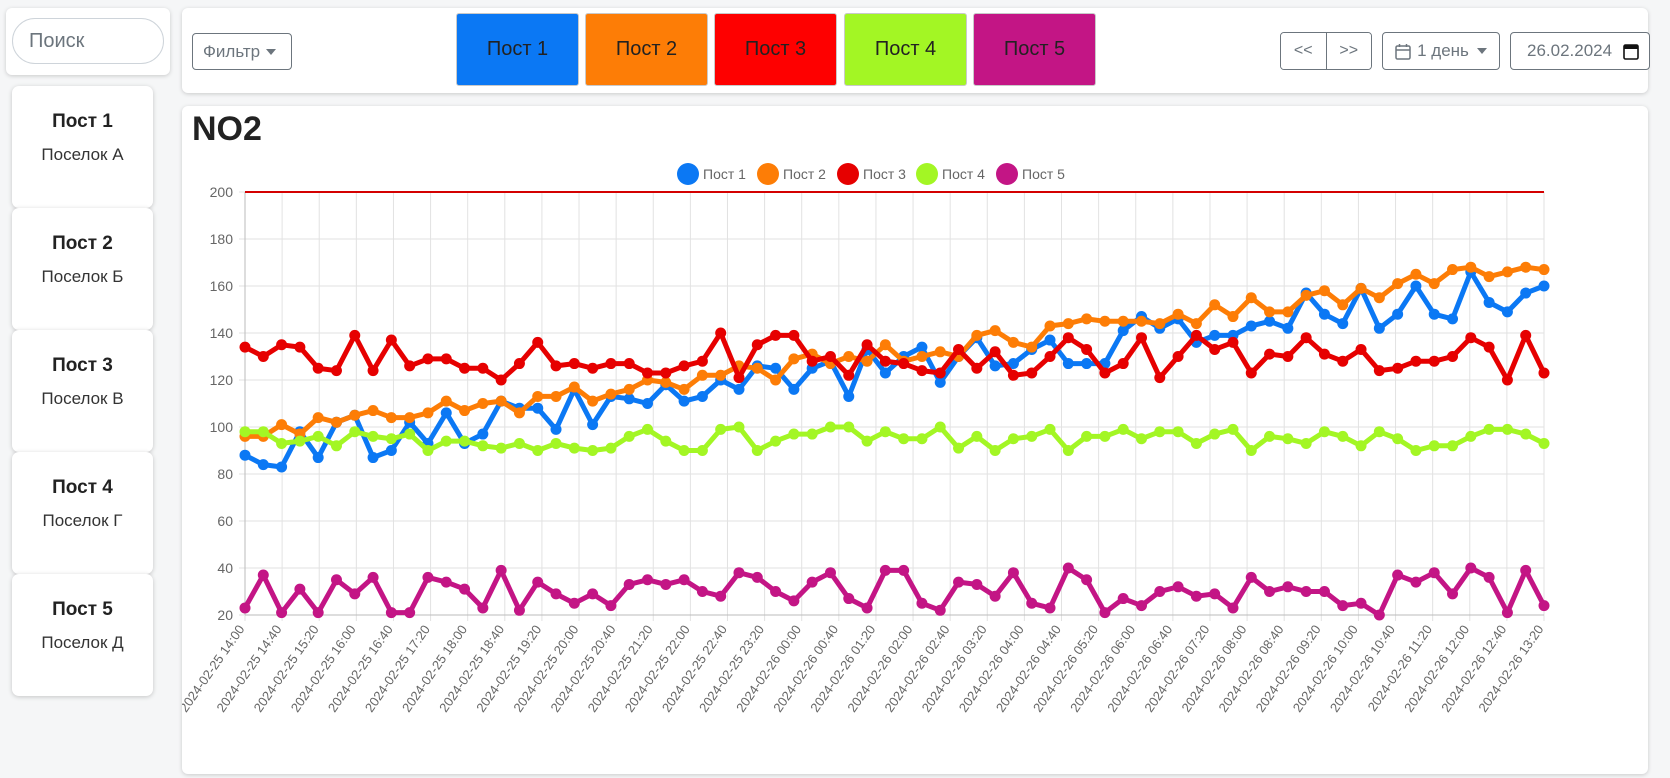 This screenshot has height=778, width=1670. I want to click on period-label: 1 день, so click(1443, 50).